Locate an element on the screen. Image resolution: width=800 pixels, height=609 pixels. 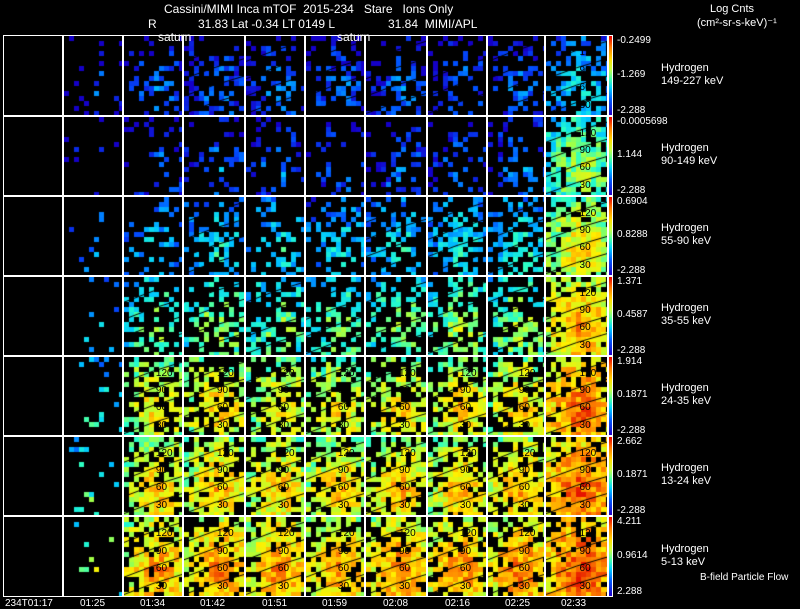
time-tick-label: 02:16 is located at coordinates (458, 603).